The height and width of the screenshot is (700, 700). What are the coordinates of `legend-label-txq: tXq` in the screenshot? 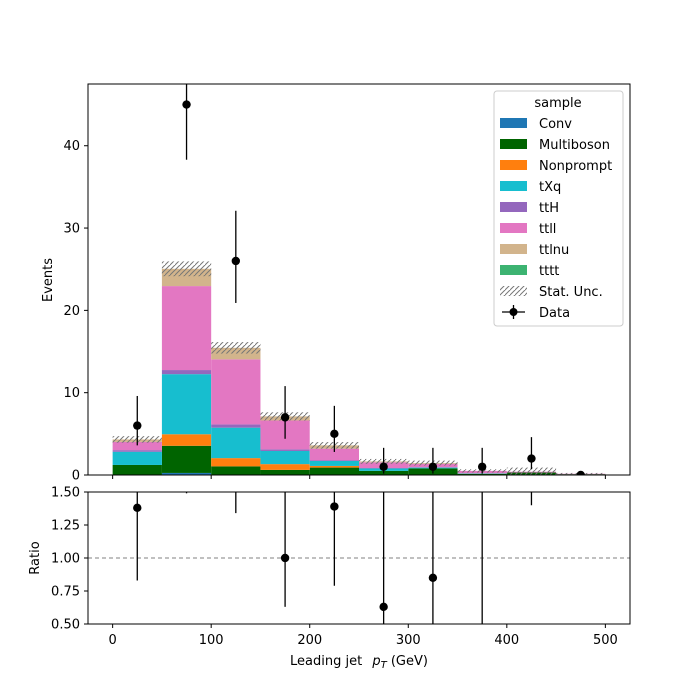 It's located at (550, 187).